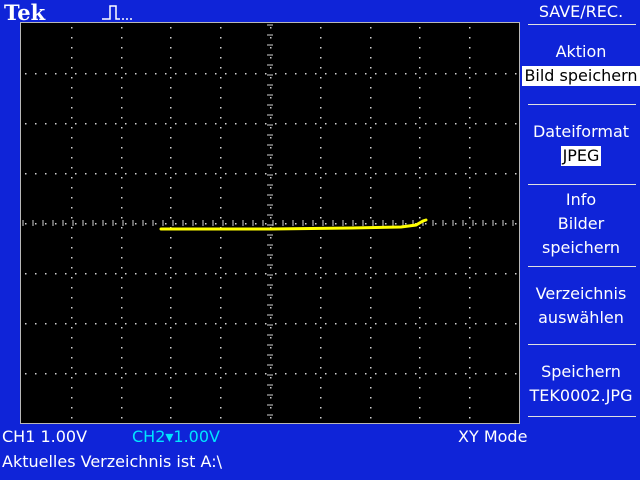 The image size is (640, 480). What do you see at coordinates (581, 317) in the screenshot?
I see `verzeichnis-line-2: auswählen` at bounding box center [581, 317].